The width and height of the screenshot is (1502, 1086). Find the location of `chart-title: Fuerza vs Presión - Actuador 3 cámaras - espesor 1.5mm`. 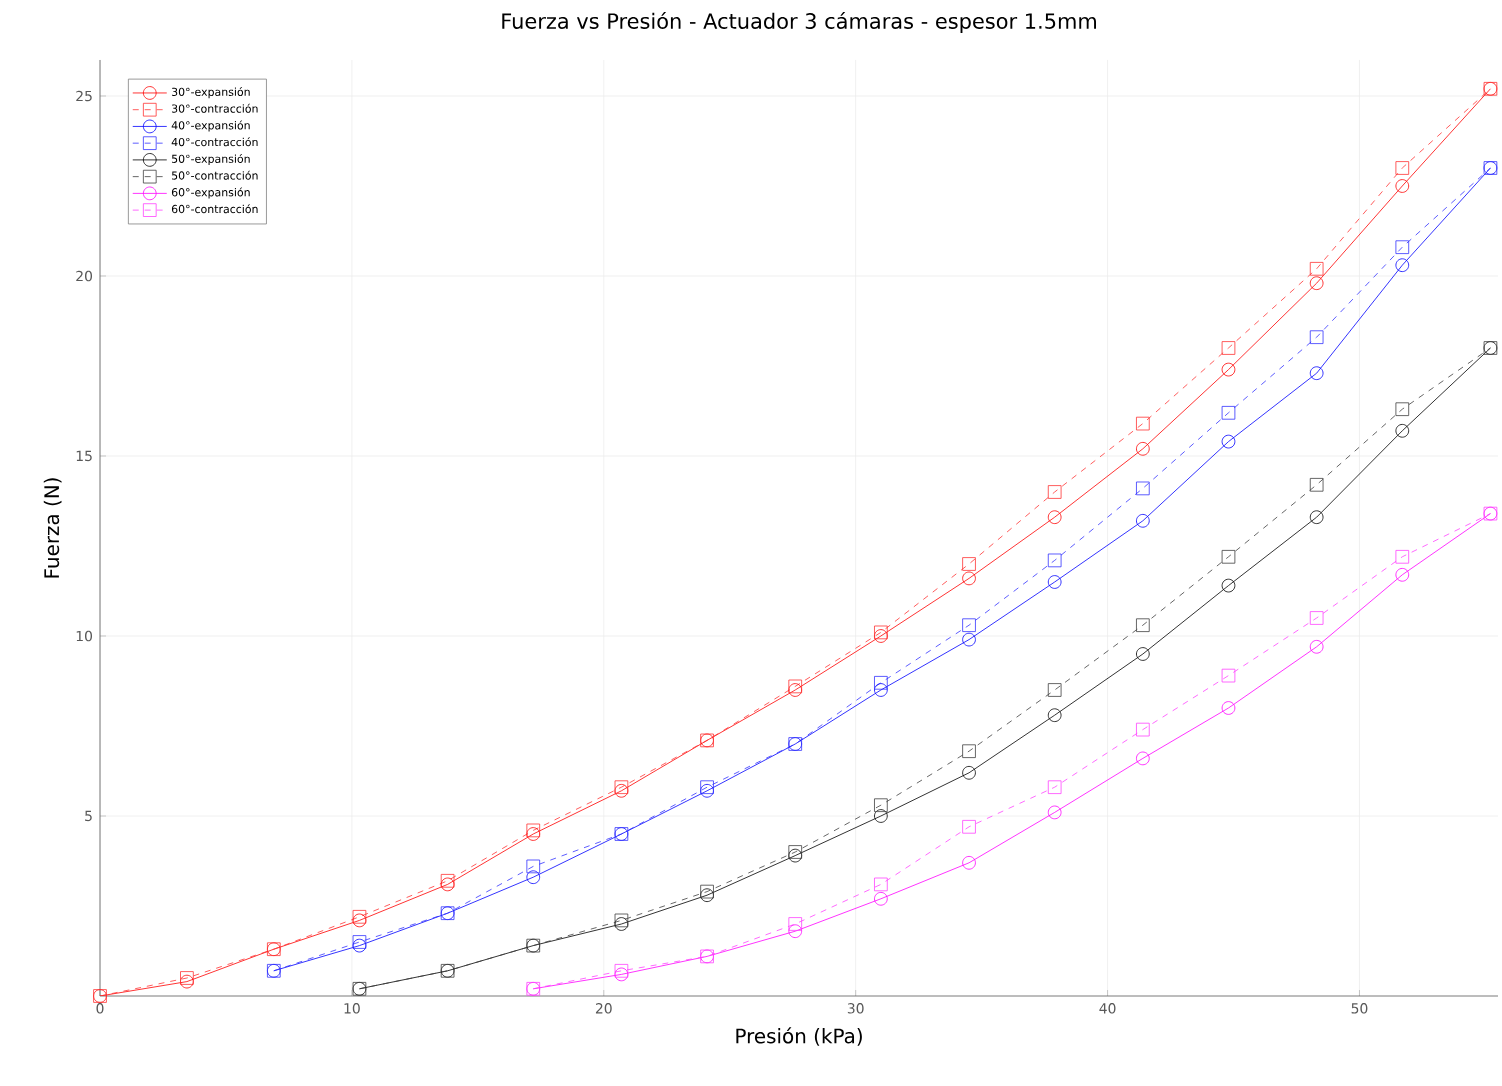

chart-title: Fuerza vs Presión - Actuador 3 cámaras - espesor 1.5mm is located at coordinates (799, 22).